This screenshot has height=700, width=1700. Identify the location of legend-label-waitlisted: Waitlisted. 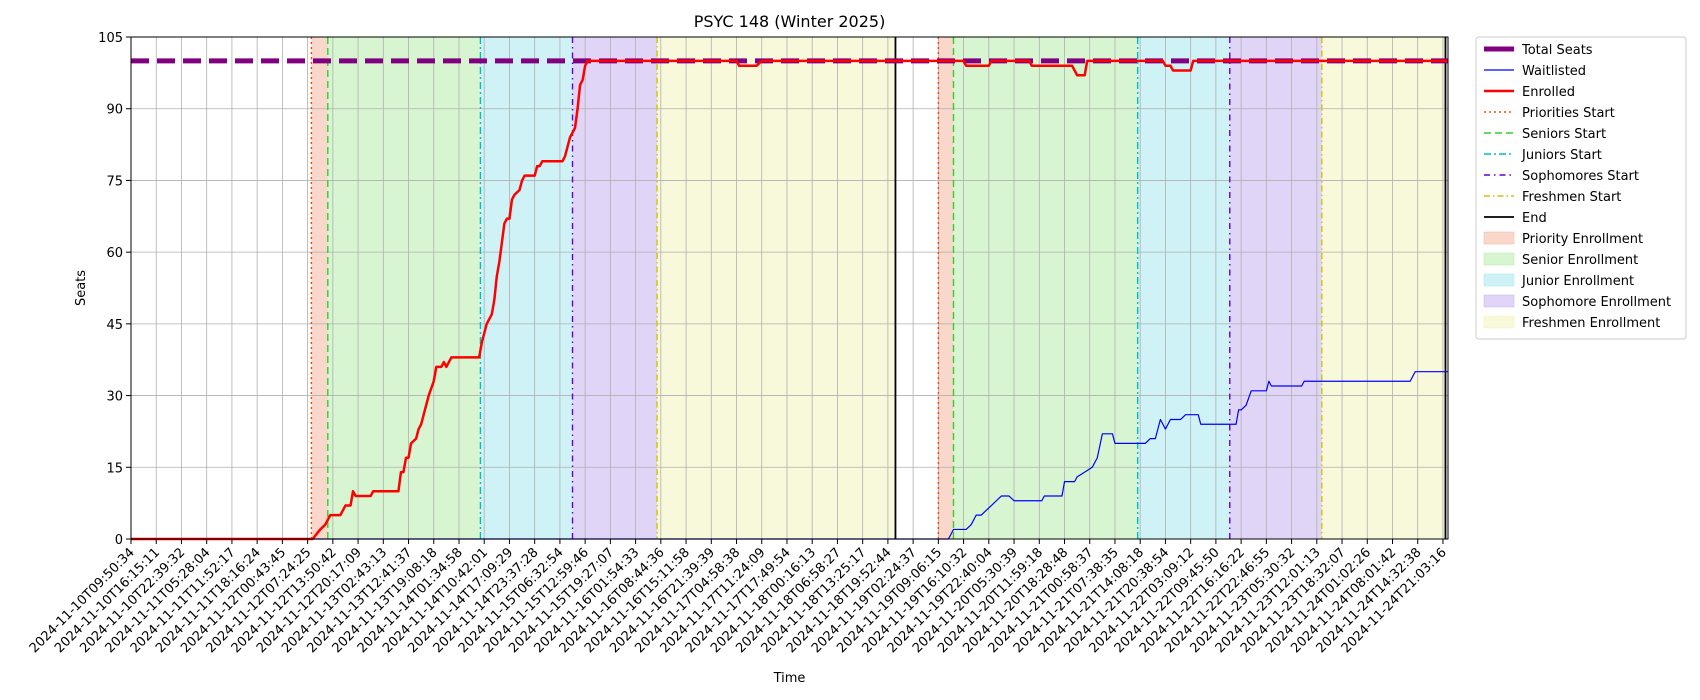
(1554, 71).